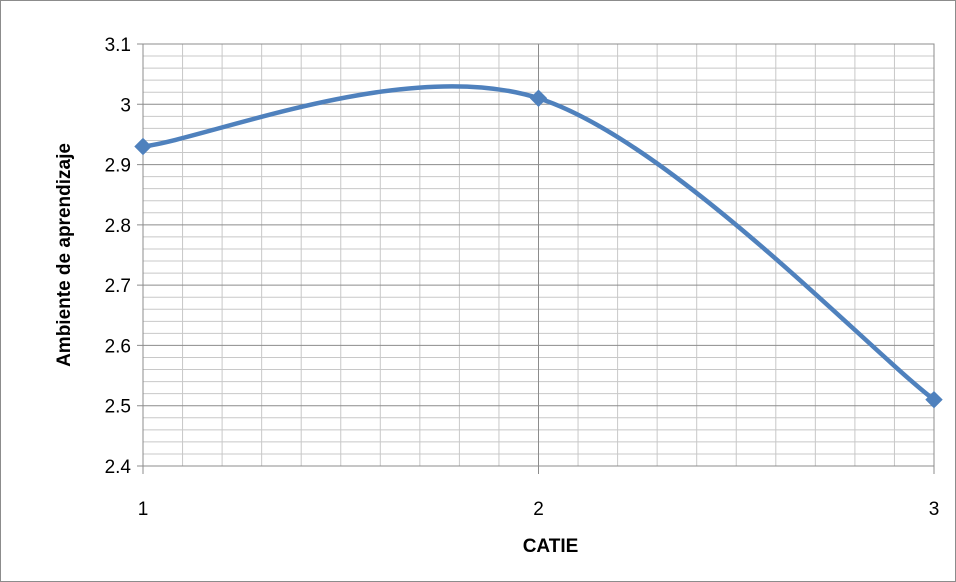 The image size is (956, 582). I want to click on x-tick-label: 1, so click(143, 509).